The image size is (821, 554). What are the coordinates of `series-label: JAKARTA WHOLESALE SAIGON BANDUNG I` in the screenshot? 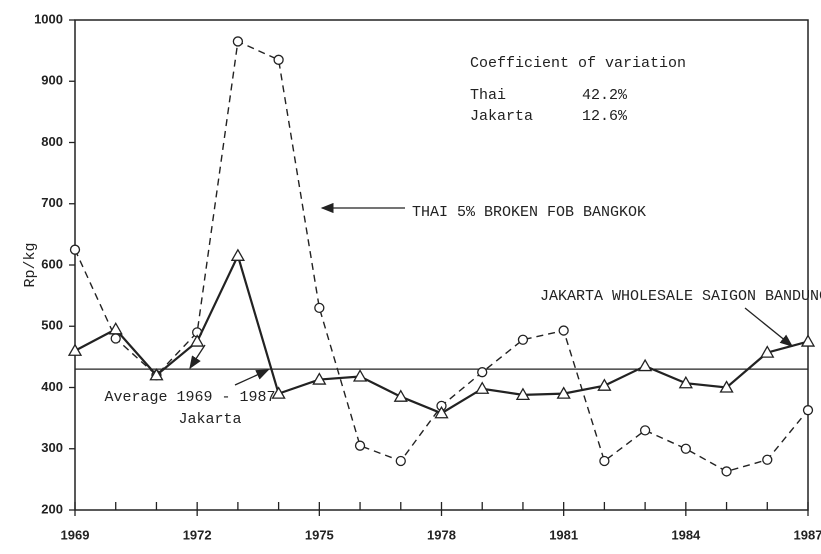 It's located at (680, 296).